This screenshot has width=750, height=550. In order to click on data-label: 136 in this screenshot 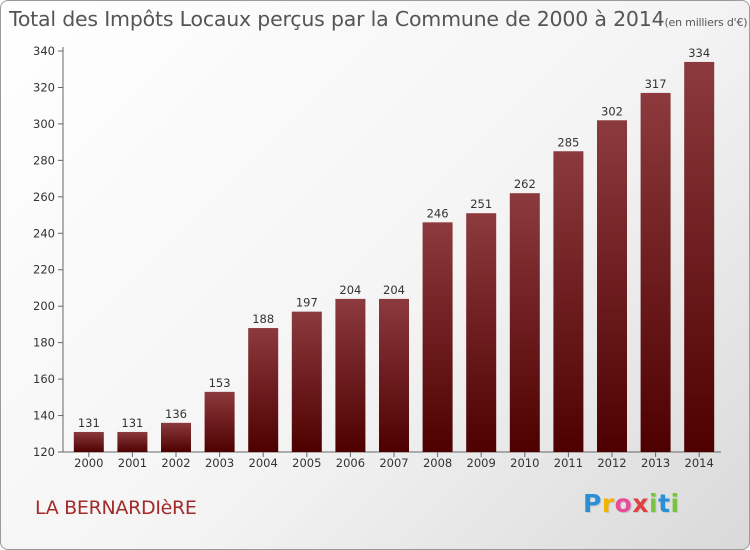, I will do `click(176, 414)`.